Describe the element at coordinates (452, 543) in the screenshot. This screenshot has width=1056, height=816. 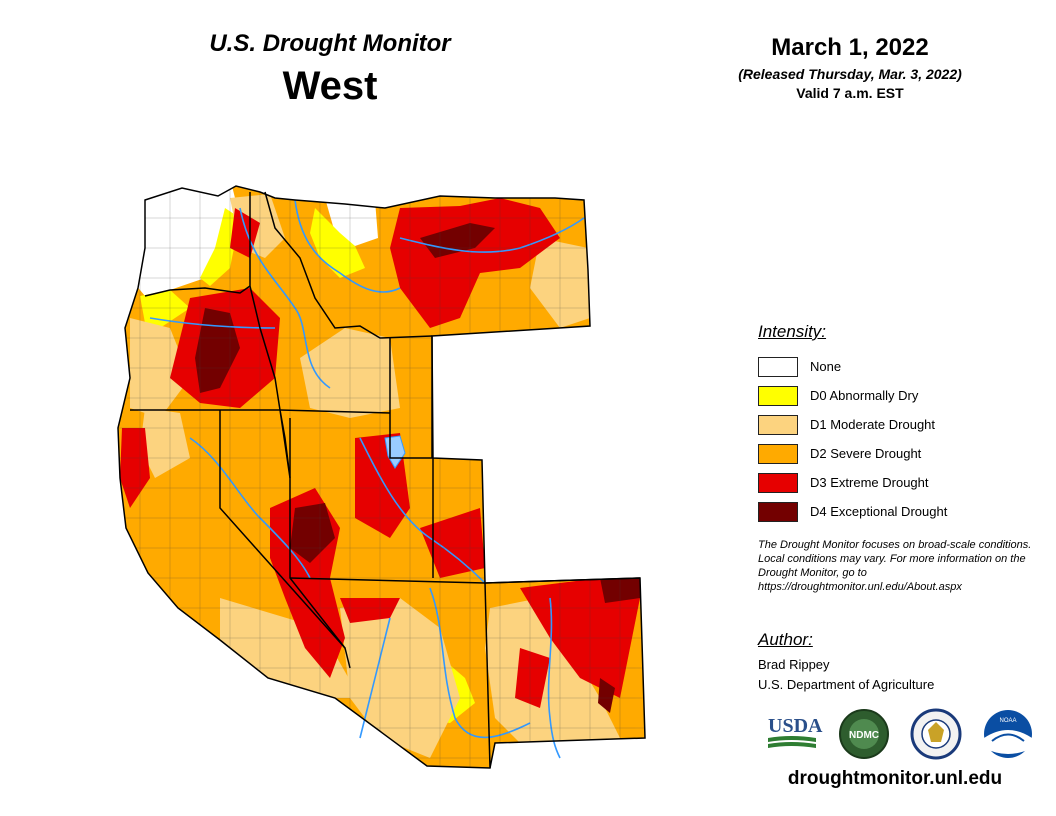
I see `zone-d3-co` at that location.